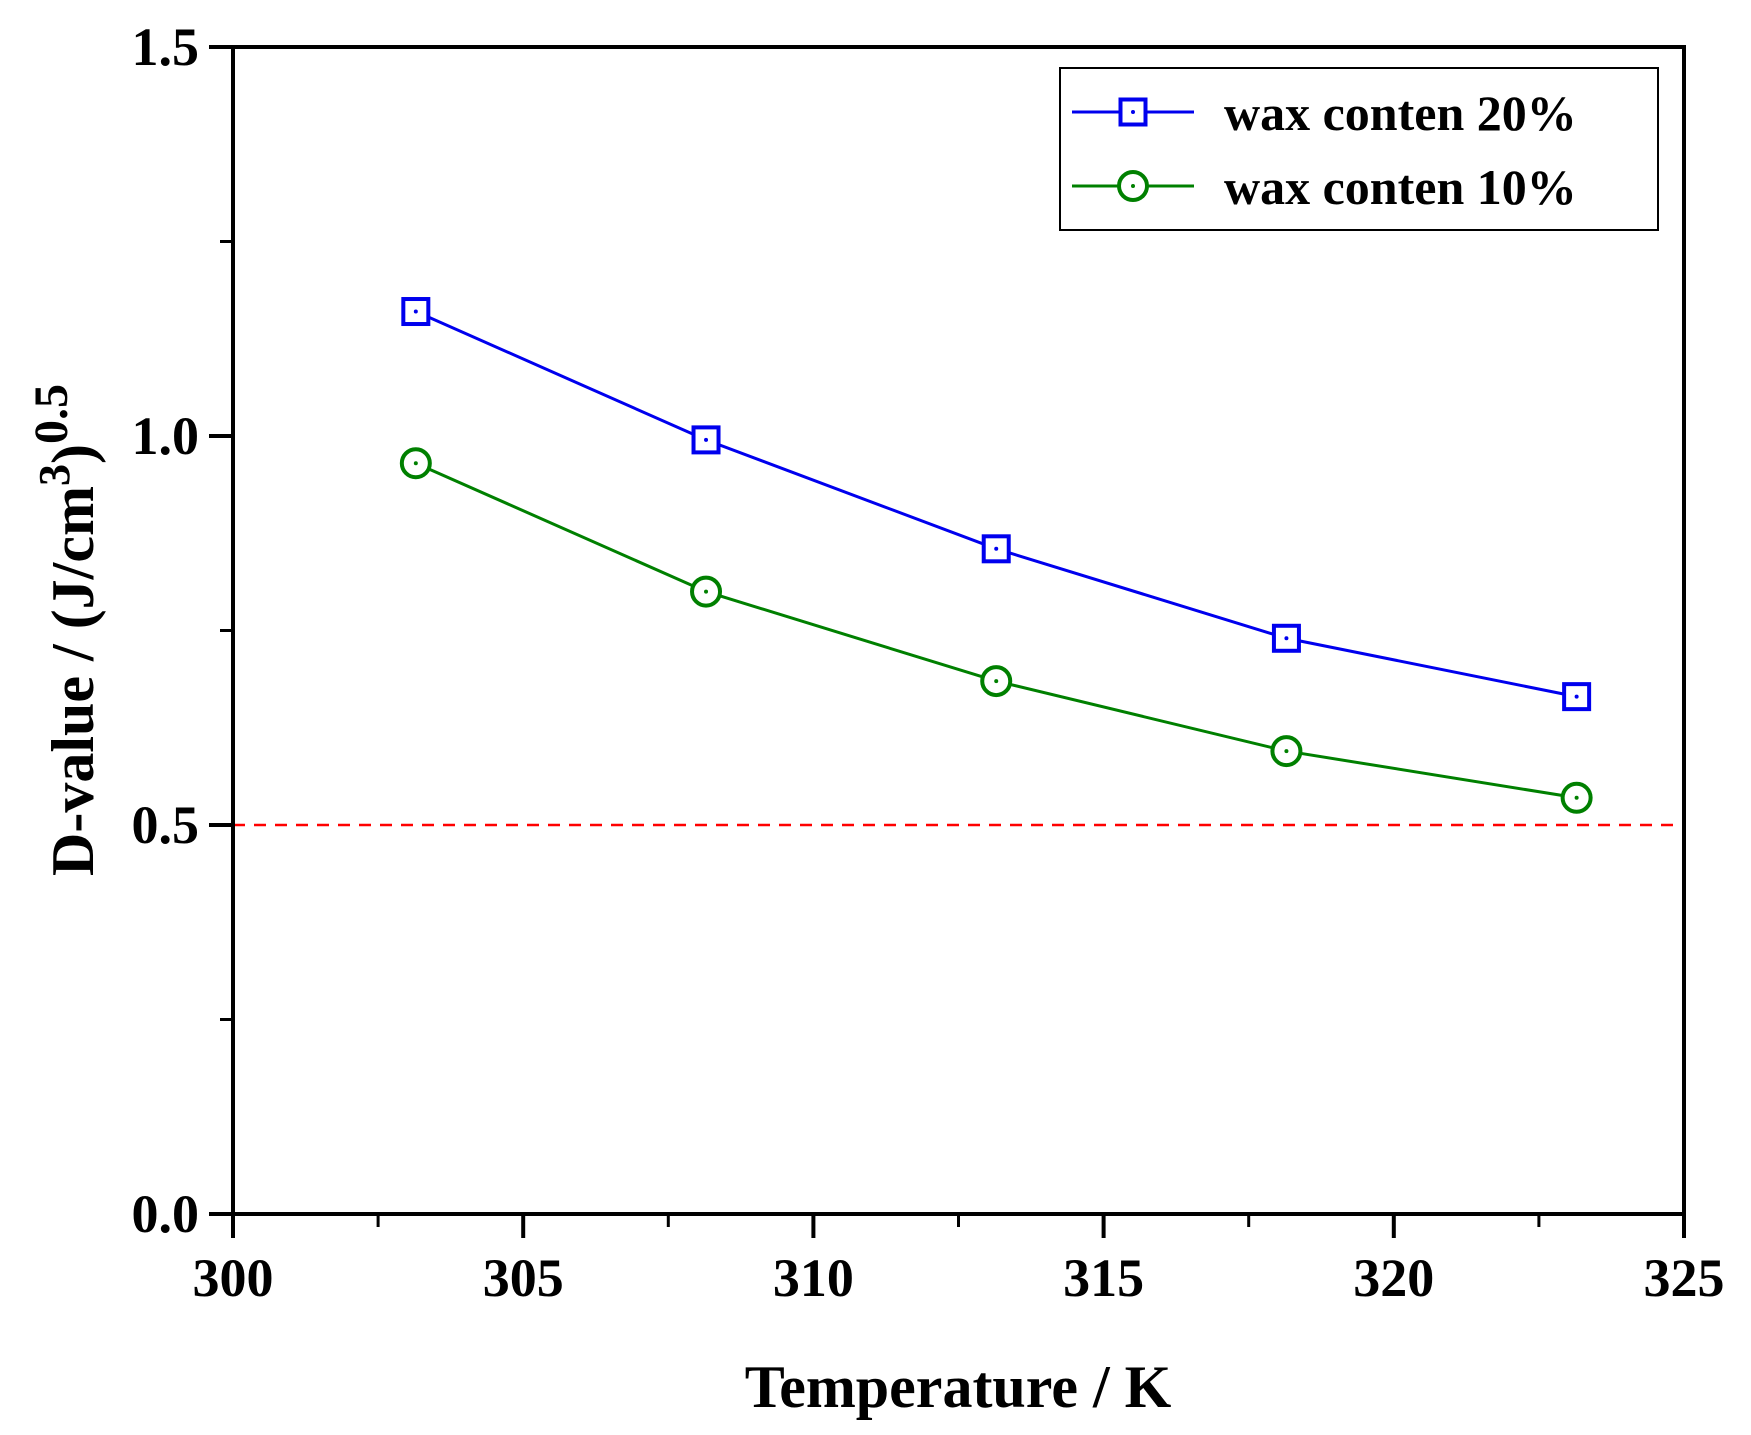  What do you see at coordinates (1400, 187) in the screenshot?
I see `legend-label: wax conten 10%` at bounding box center [1400, 187].